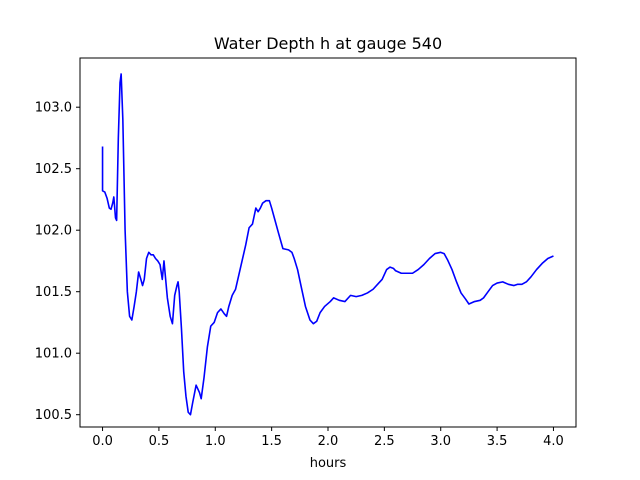 The height and width of the screenshot is (480, 640). What do you see at coordinates (102, 441) in the screenshot?
I see `x-tick-label: 0.0` at bounding box center [102, 441].